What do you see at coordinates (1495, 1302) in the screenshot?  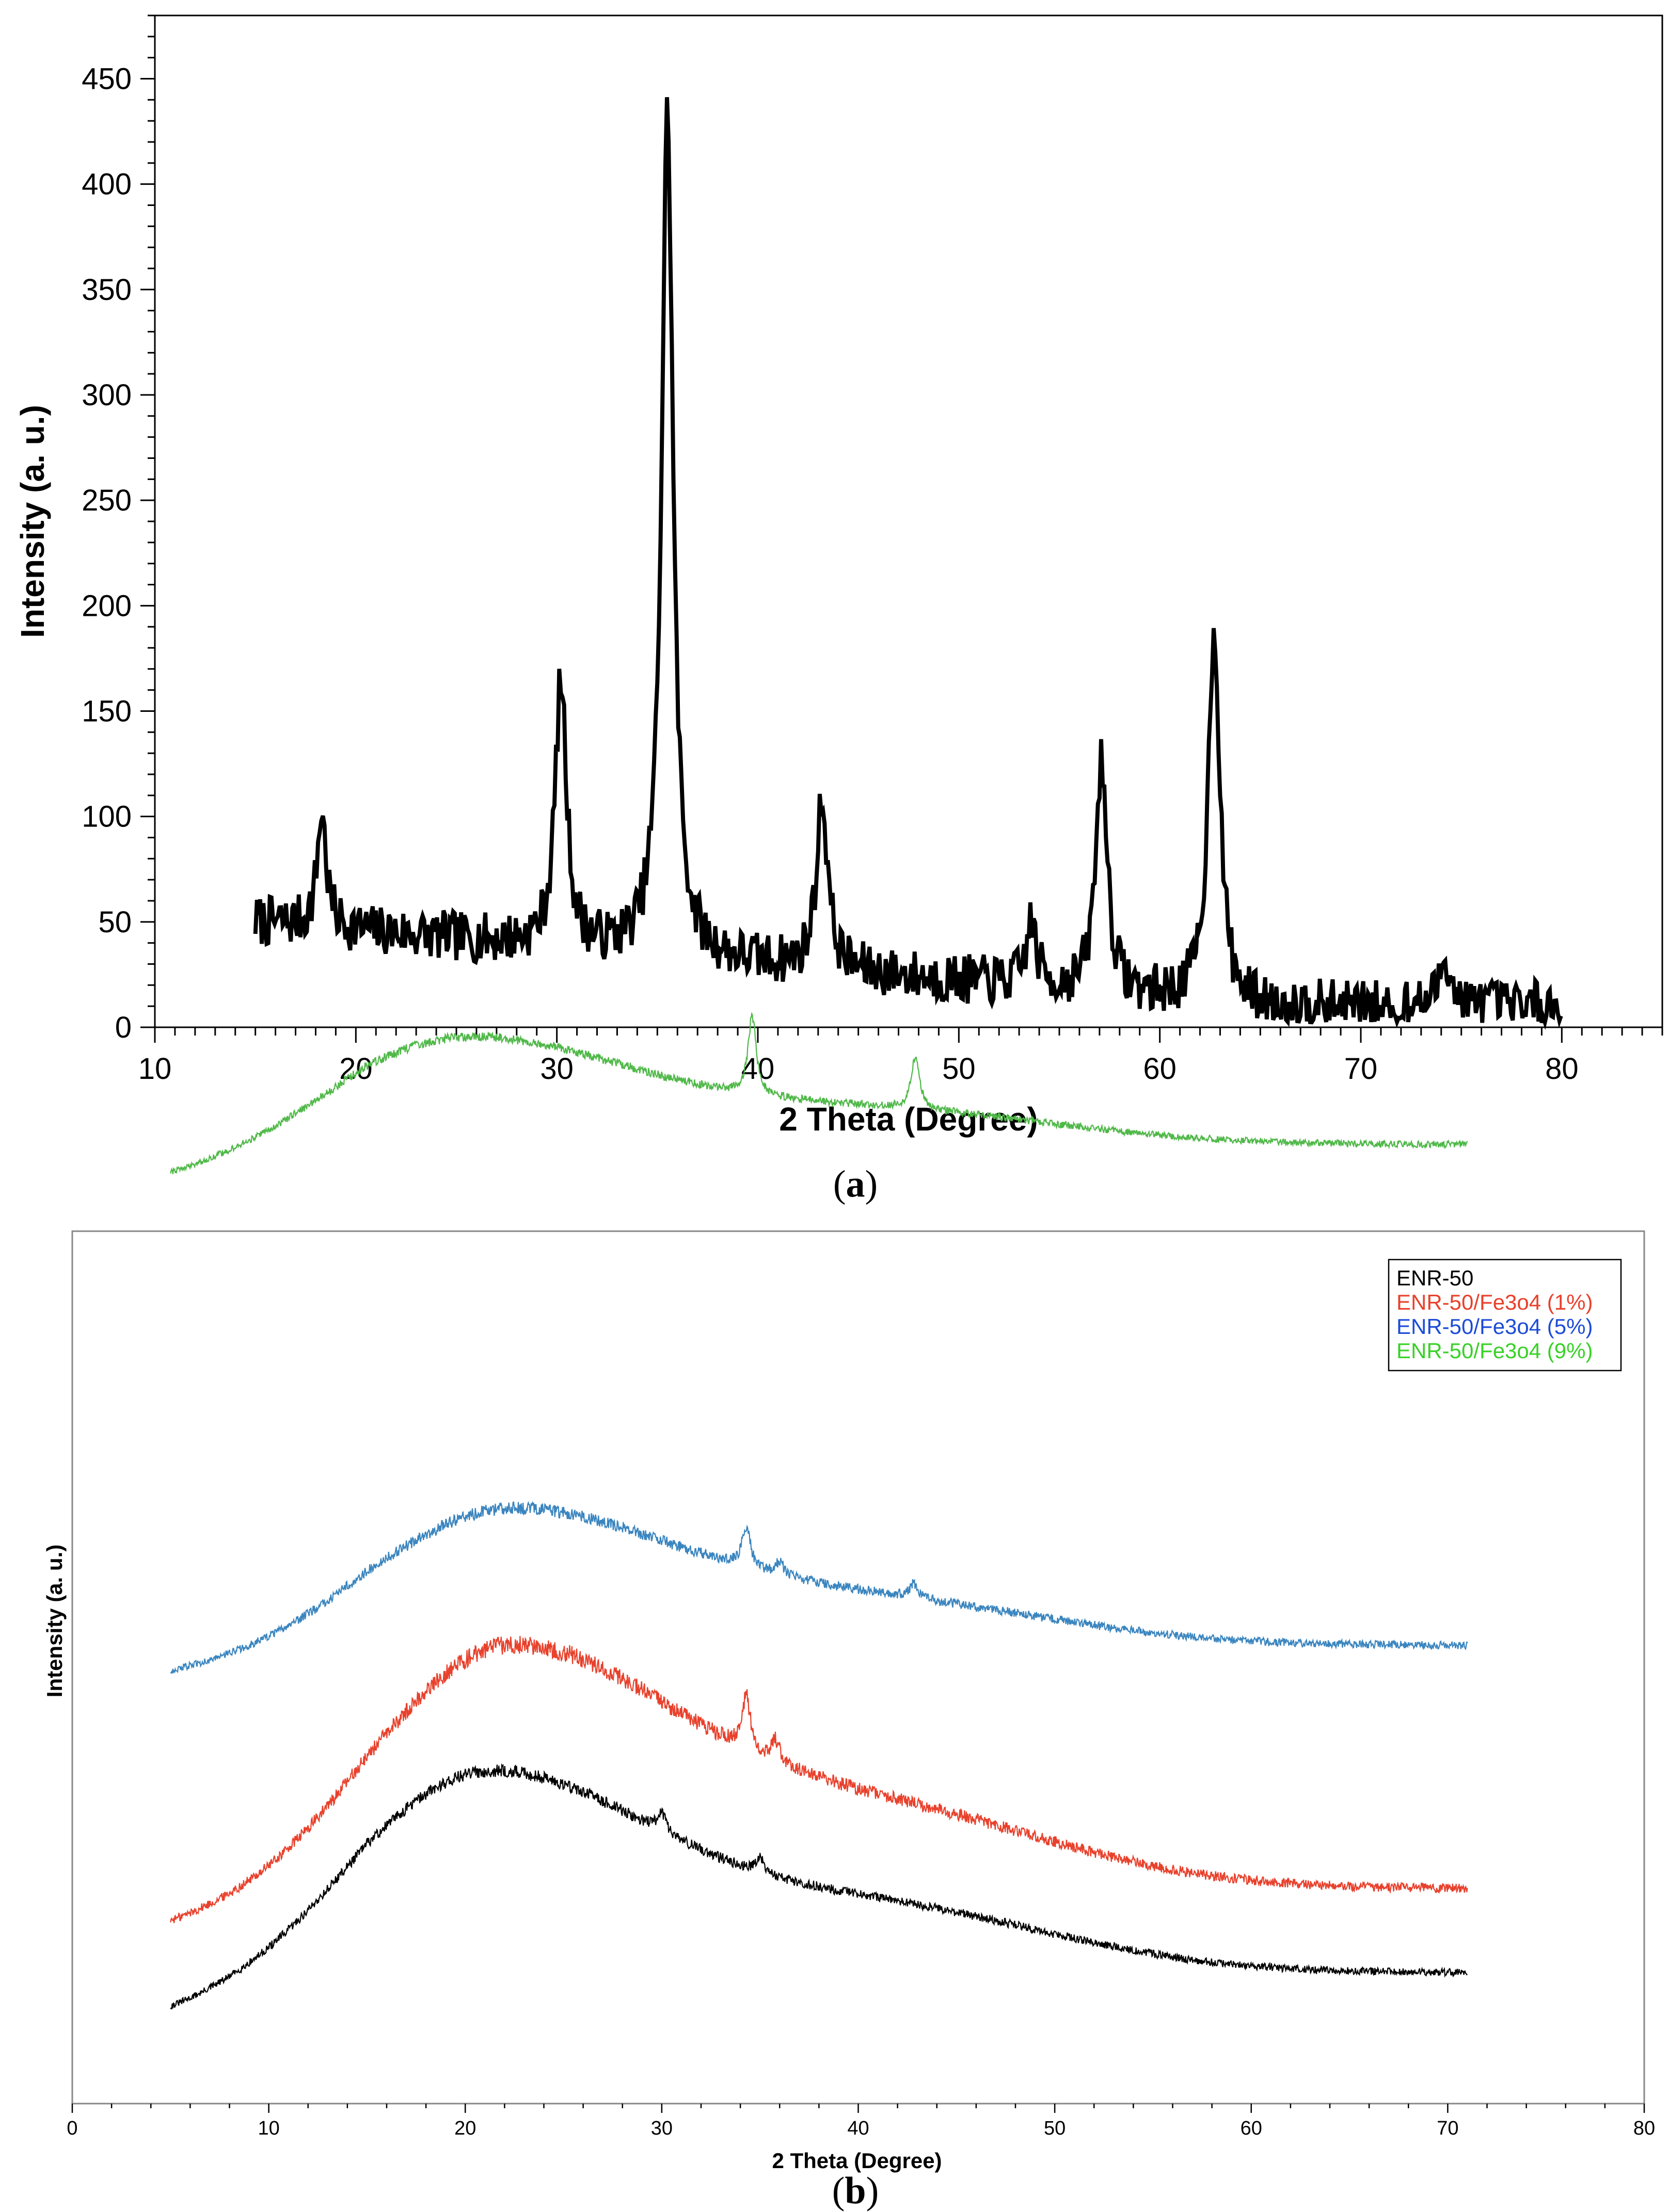 I see `legend-item-enr50-fe3o4-1pct: ENR-50/Fe3o4 (1%)` at bounding box center [1495, 1302].